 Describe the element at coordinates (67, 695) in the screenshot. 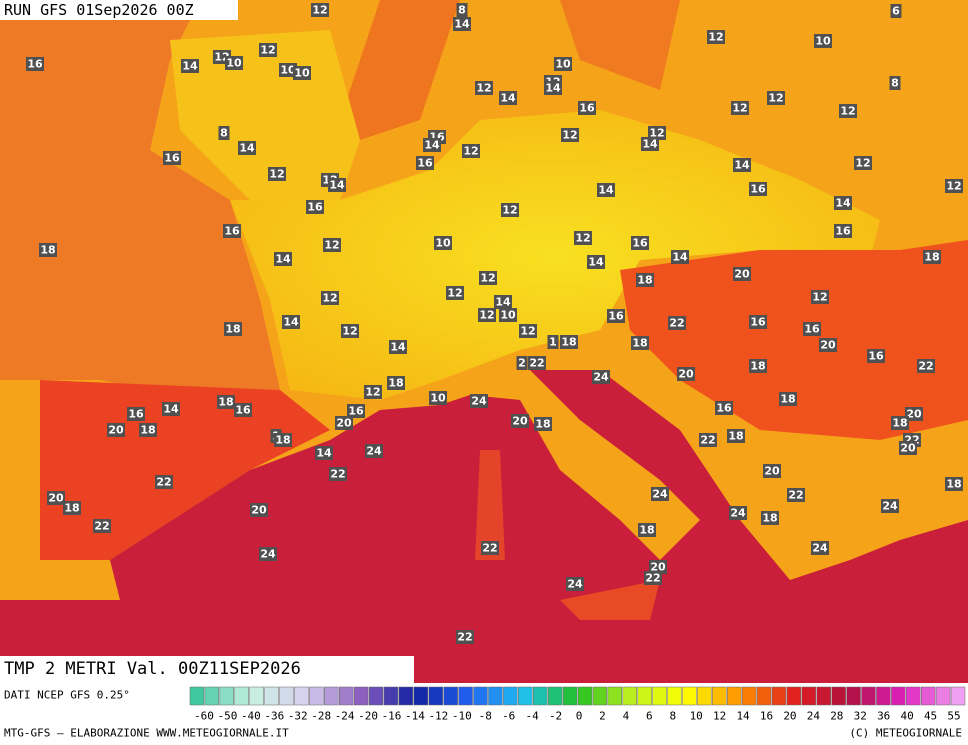

I see `source-text: DATI NCEP GFS 0.25°` at that location.